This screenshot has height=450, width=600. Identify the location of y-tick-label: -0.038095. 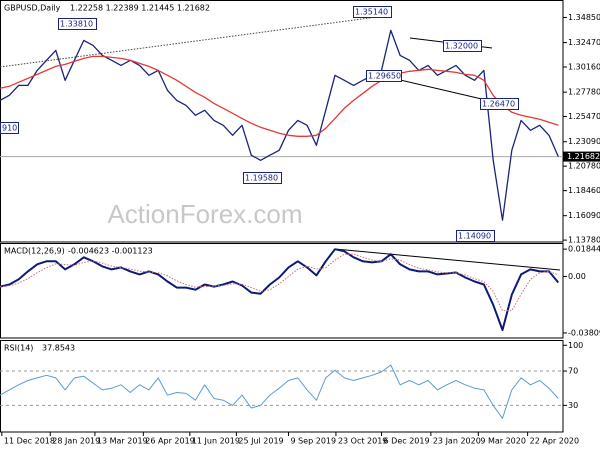
(584, 332).